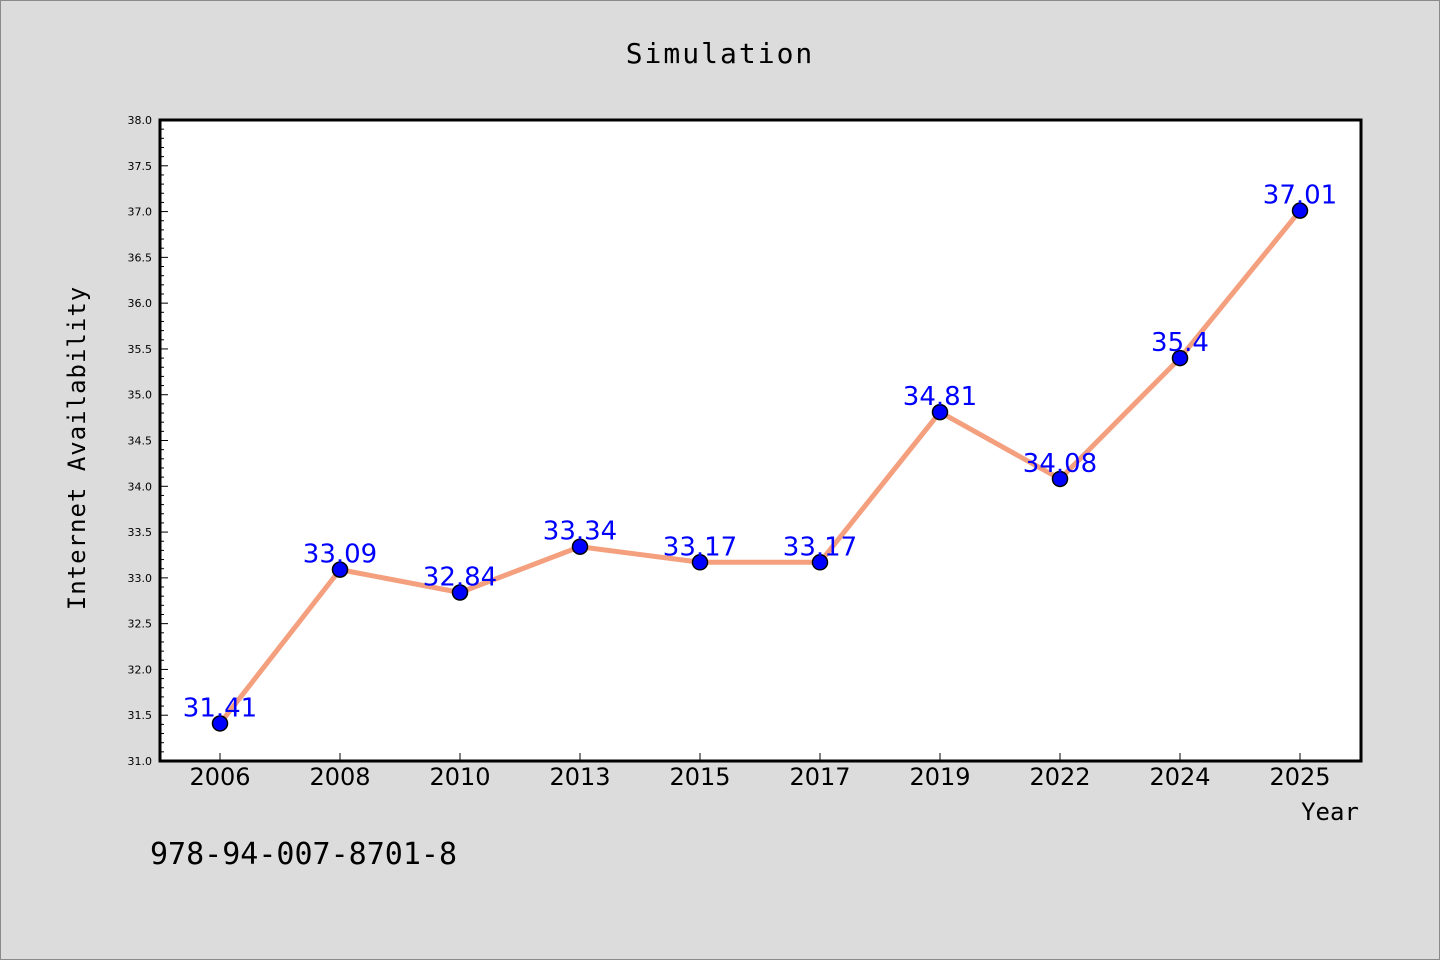 Image resolution: width=1440 pixels, height=960 pixels. Describe the element at coordinates (819, 777) in the screenshot. I see `x-tick-label: 2017` at that location.